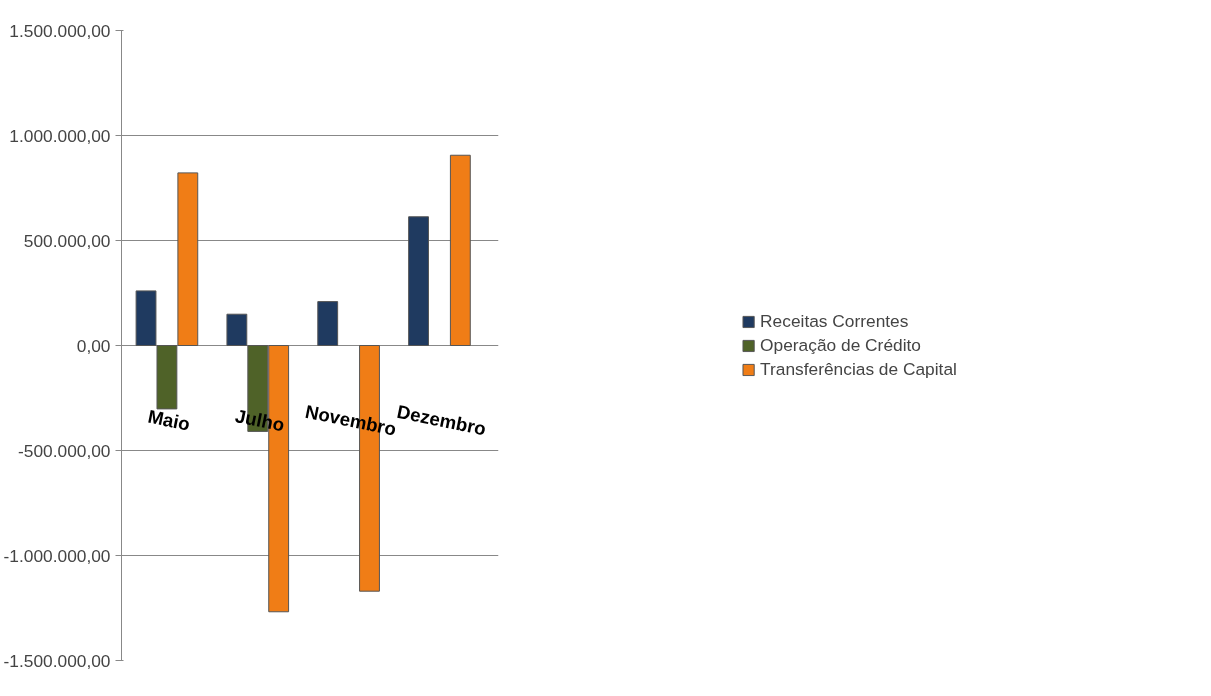  I want to click on x-tick-label: Maio, so click(169, 420).